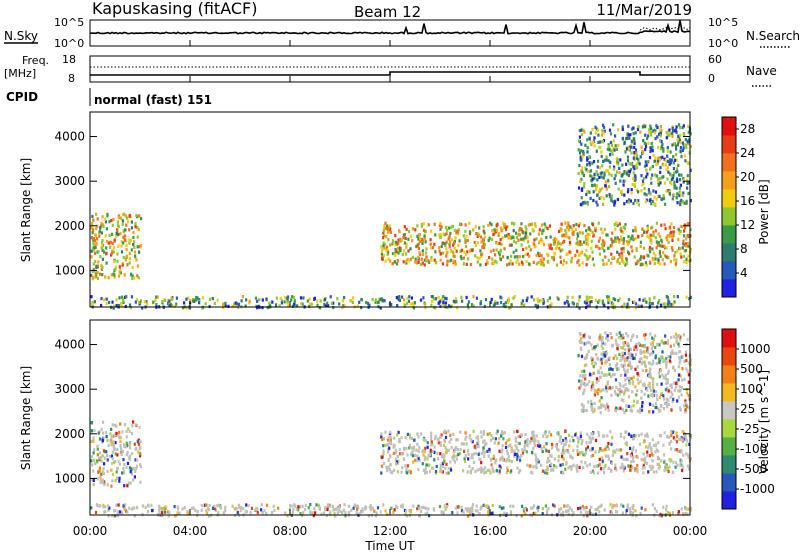  What do you see at coordinates (750, 429) in the screenshot?
I see `colorbar-tick-label: -25` at bounding box center [750, 429].